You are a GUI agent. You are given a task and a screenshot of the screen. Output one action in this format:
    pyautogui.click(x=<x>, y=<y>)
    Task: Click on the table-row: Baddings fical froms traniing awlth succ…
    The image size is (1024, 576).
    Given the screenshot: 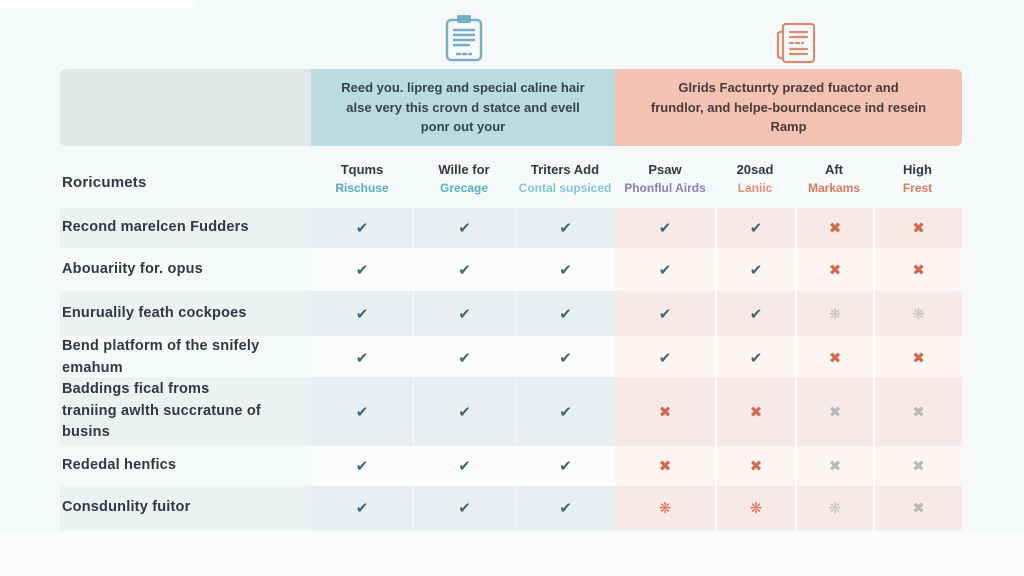 What is the action you would take?
    pyautogui.click(x=511, y=411)
    